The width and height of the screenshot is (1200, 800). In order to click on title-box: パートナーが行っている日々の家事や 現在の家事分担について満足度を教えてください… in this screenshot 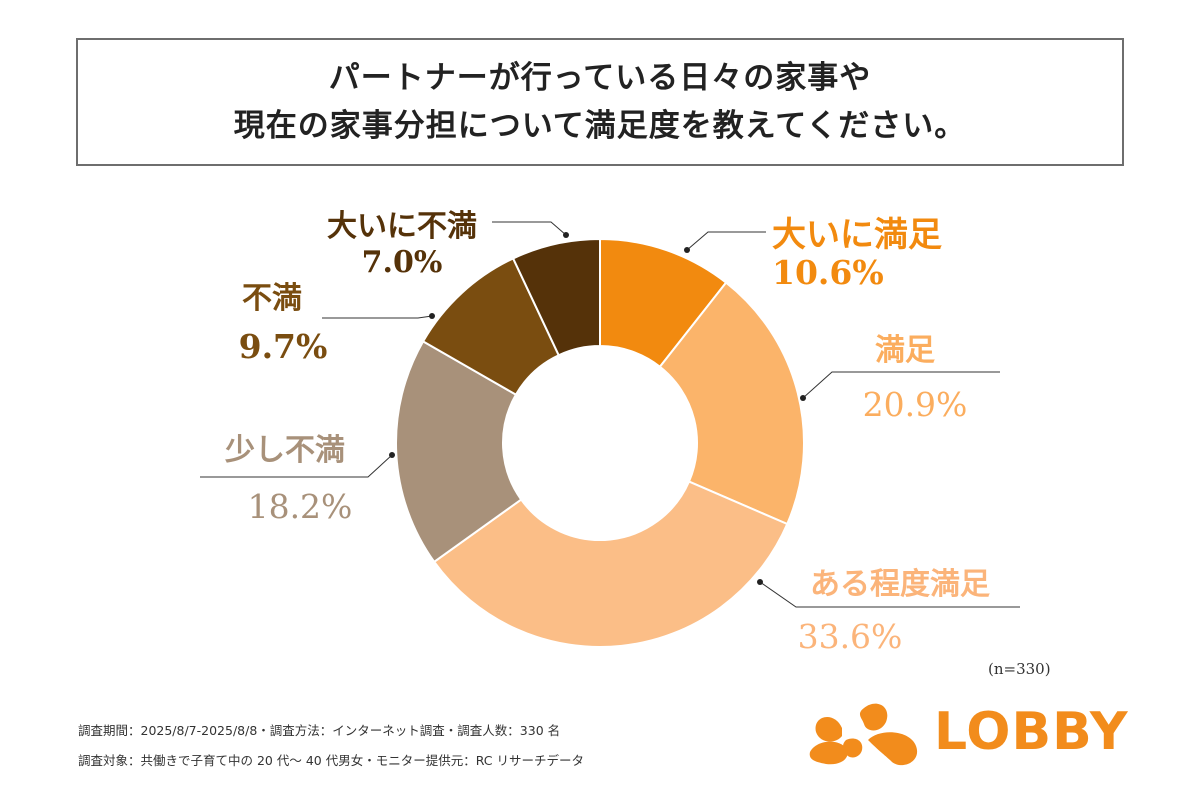, I will do `click(600, 102)`.